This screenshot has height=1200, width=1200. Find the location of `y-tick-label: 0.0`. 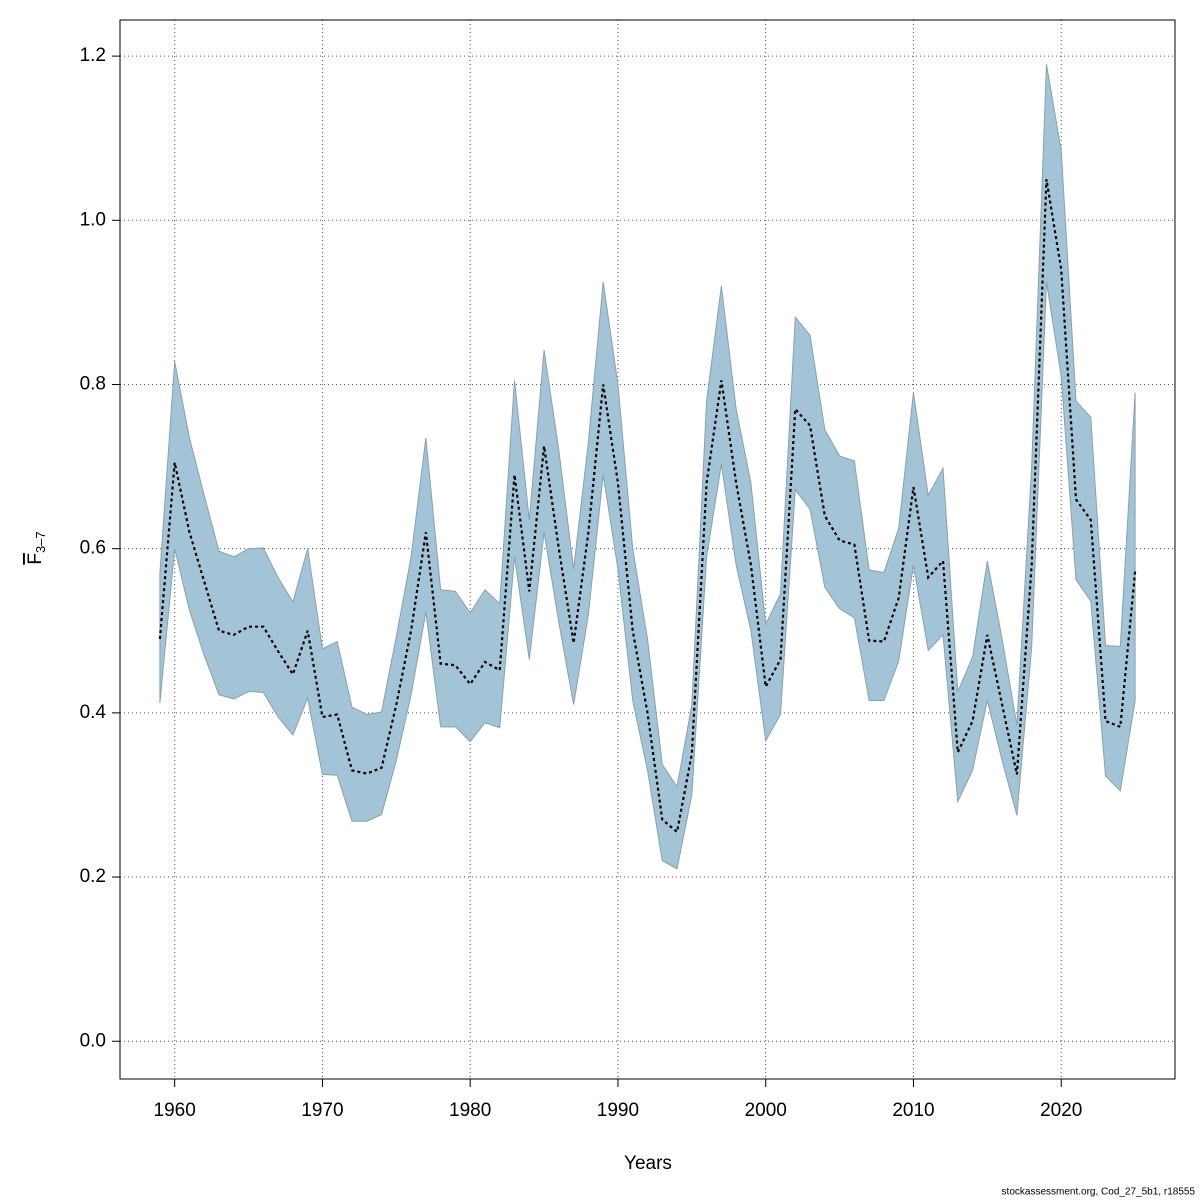

y-tick-label: 0.0 is located at coordinates (93, 1040).